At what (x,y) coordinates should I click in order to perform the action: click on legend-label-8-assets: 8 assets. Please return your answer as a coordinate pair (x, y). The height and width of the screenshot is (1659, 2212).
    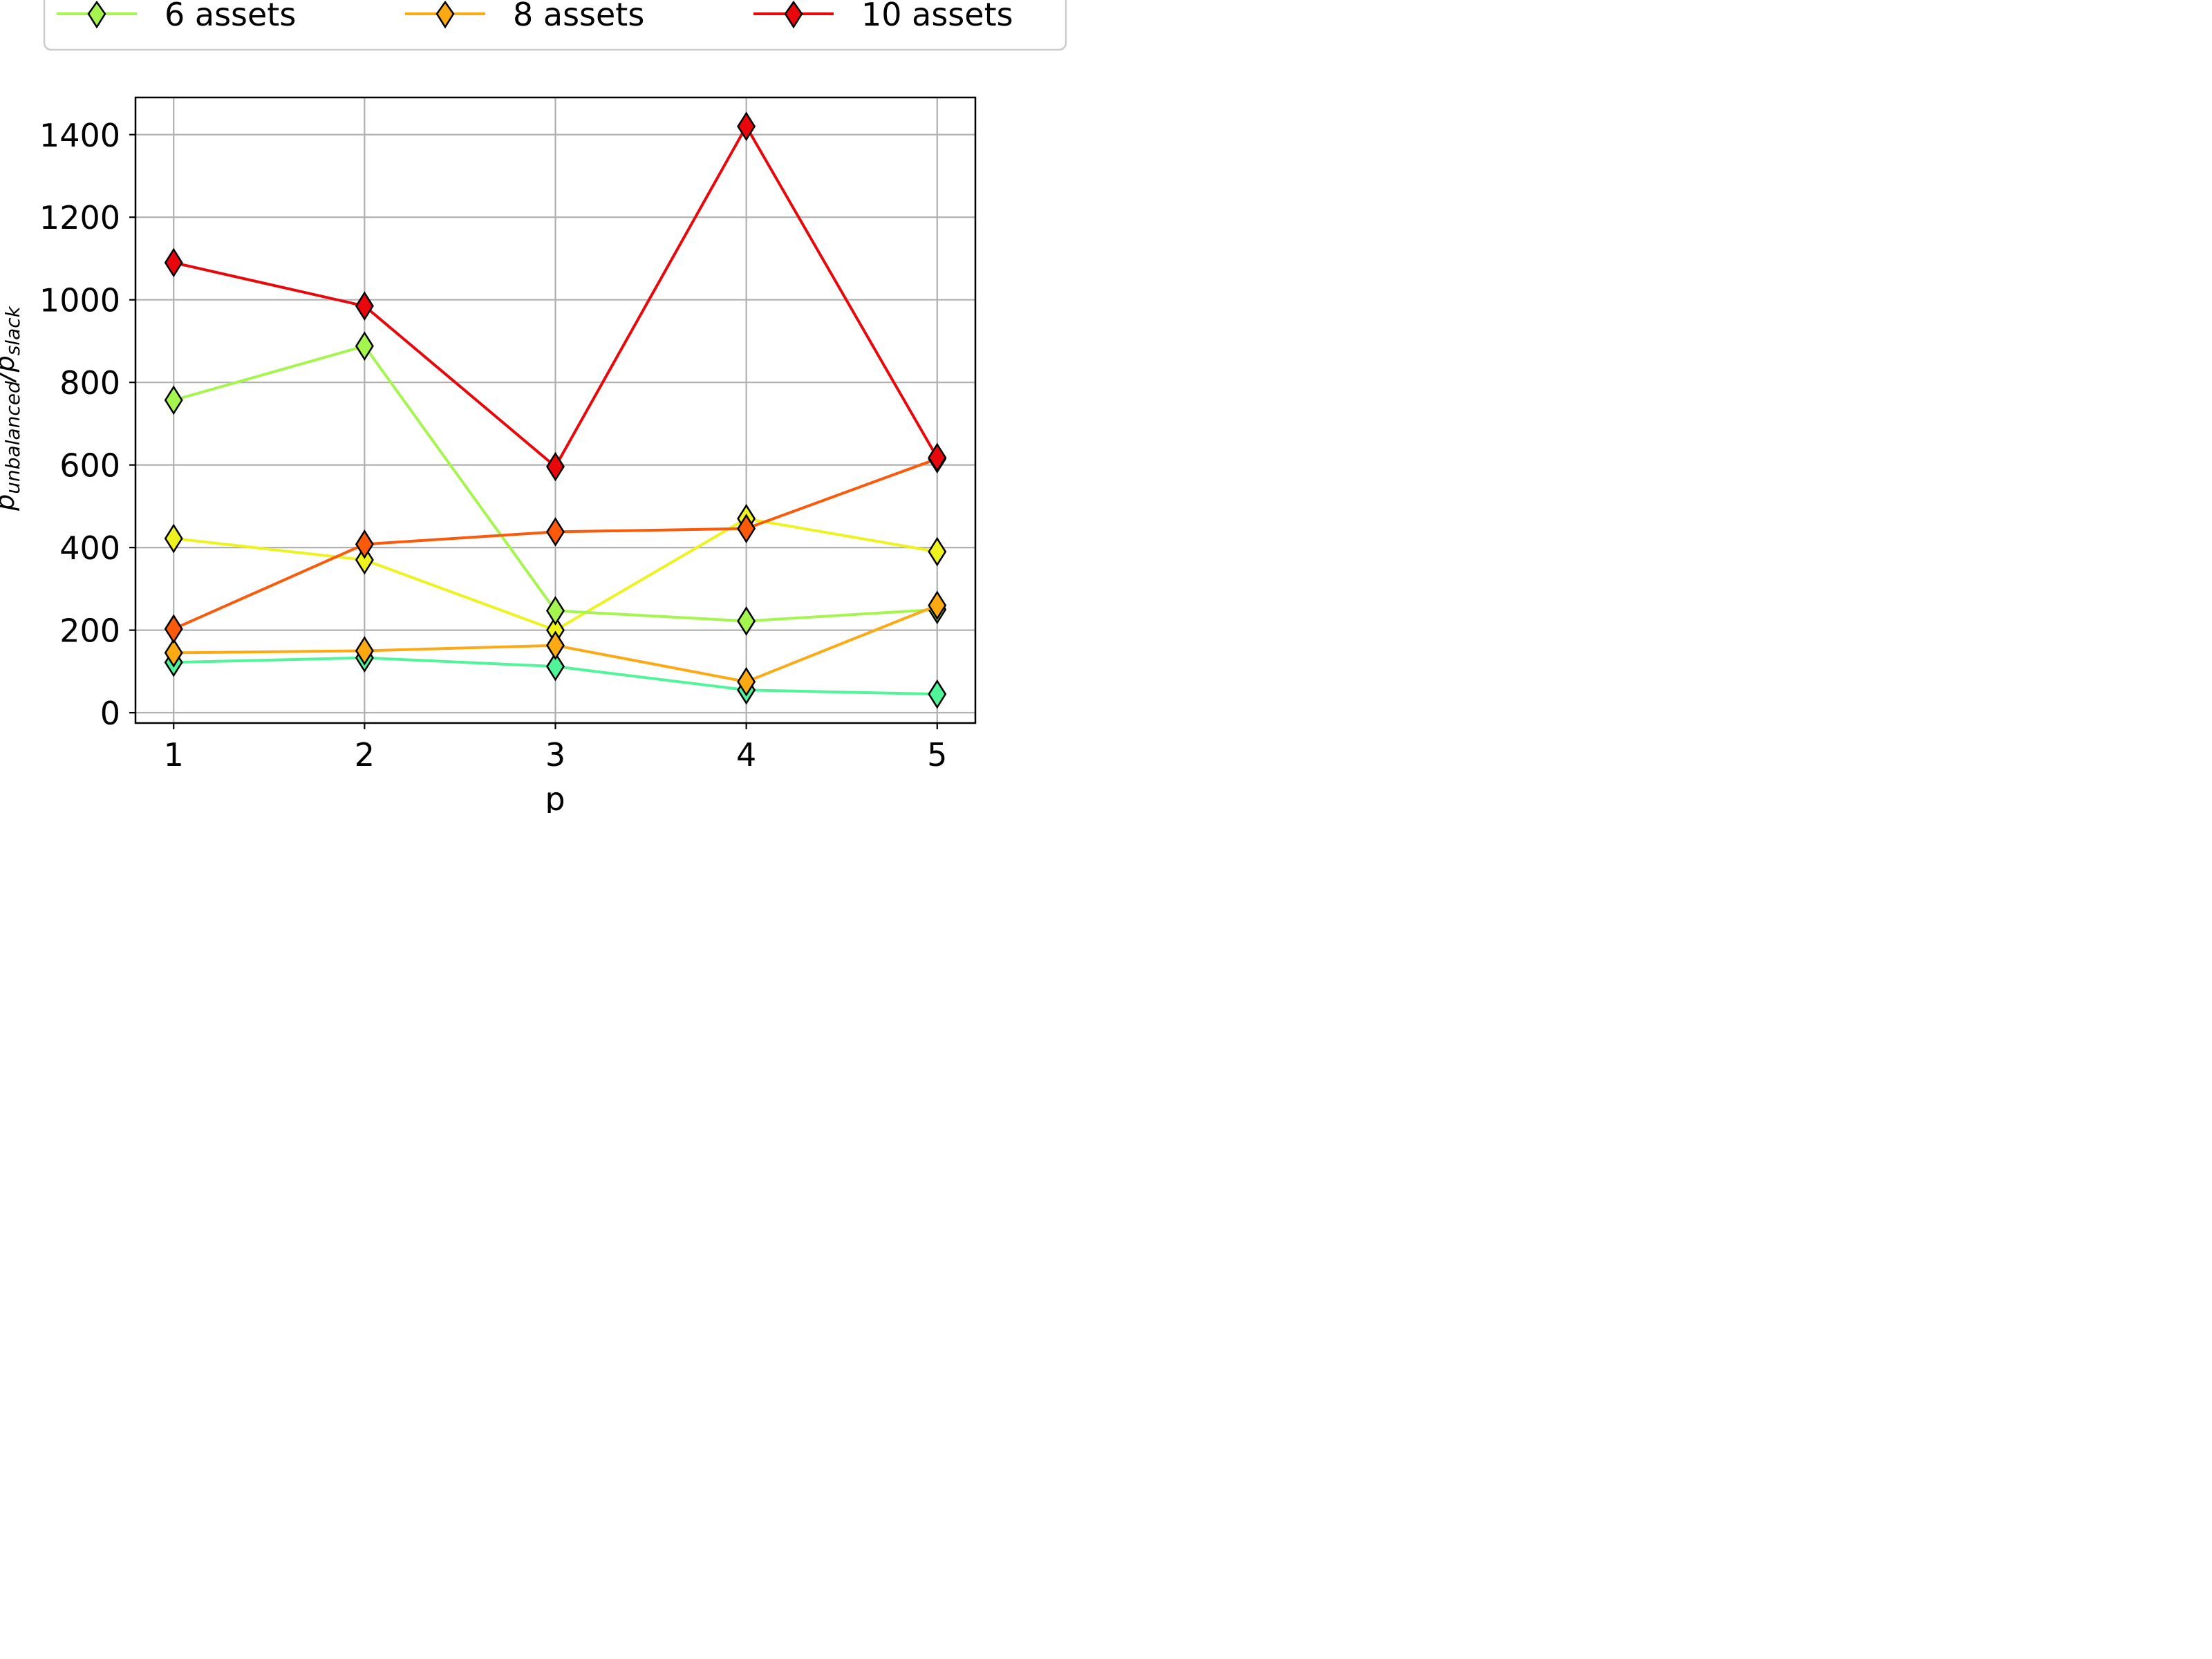
    Looking at the image, I should click on (578, 16).